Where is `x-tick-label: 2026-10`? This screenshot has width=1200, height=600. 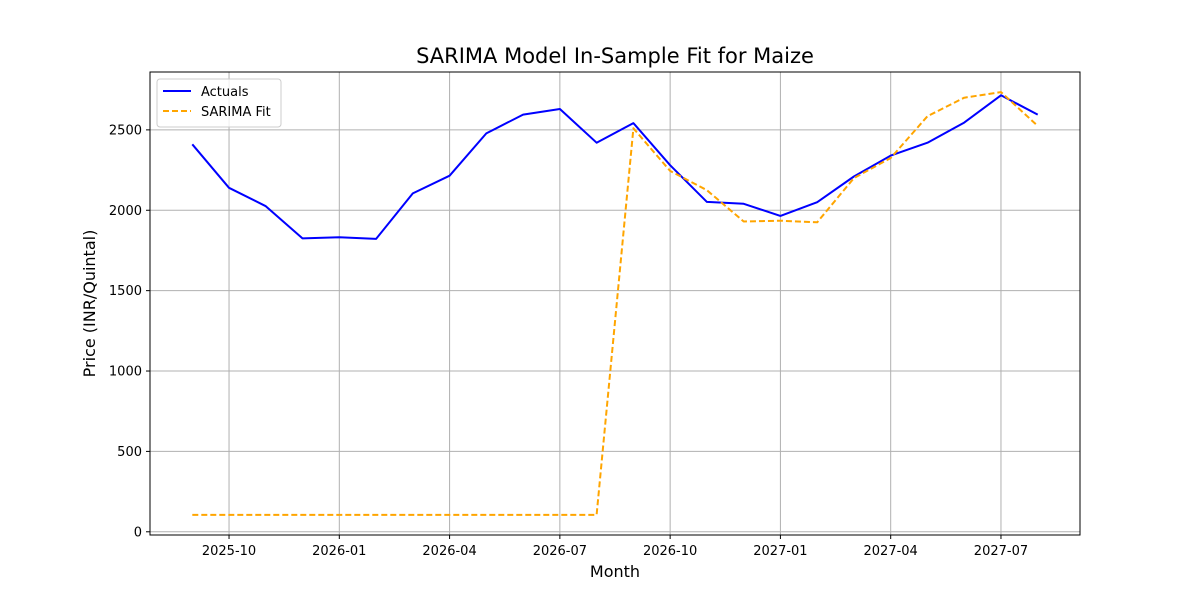 x-tick-label: 2026-10 is located at coordinates (670, 551).